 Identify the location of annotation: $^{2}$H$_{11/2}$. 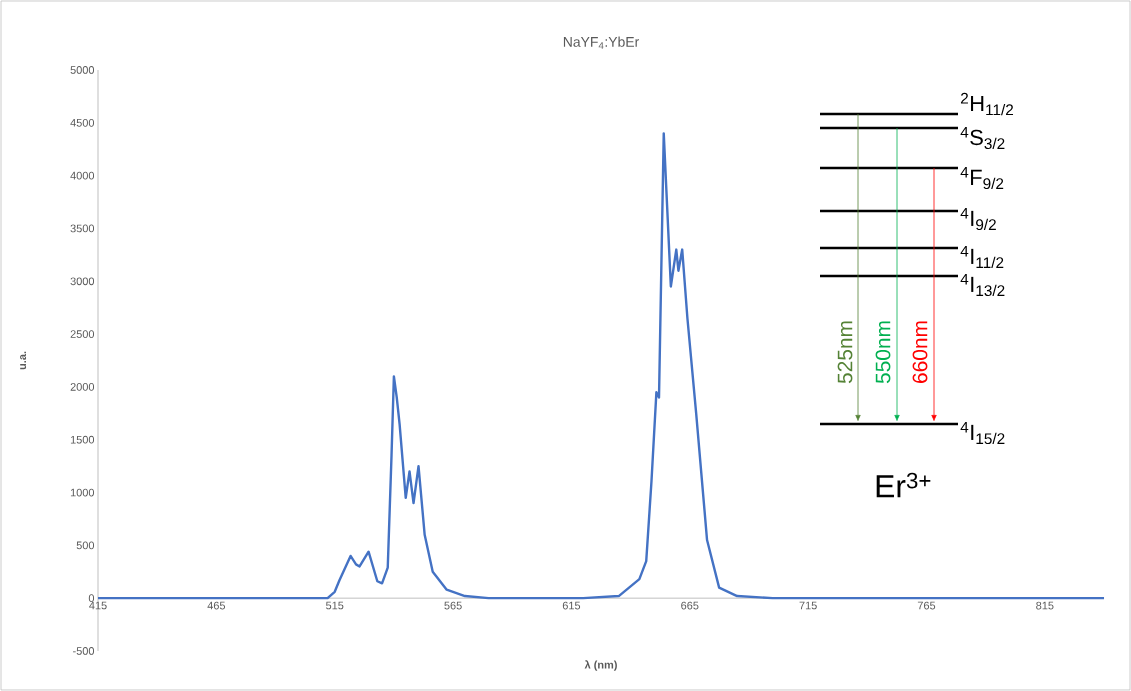
(987, 104).